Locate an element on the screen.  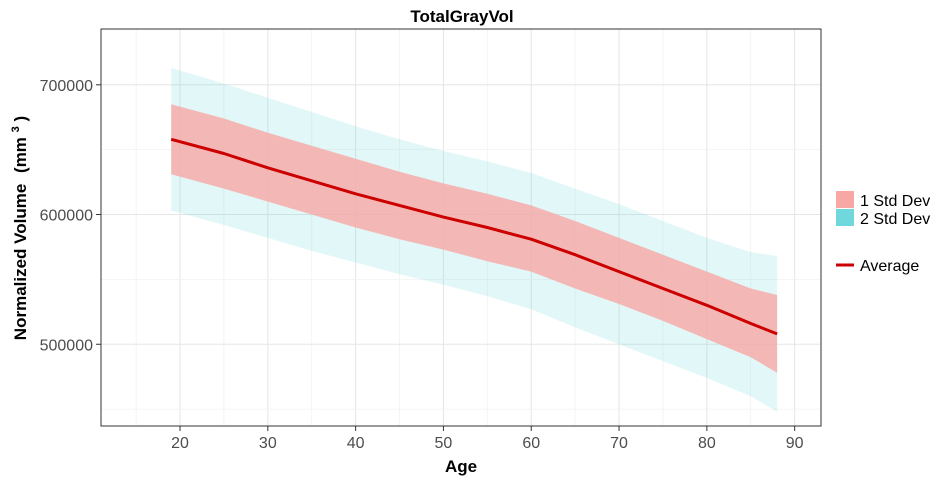
y-axis-title: Normalized Volume (mm 3 ) is located at coordinates (17, 228).